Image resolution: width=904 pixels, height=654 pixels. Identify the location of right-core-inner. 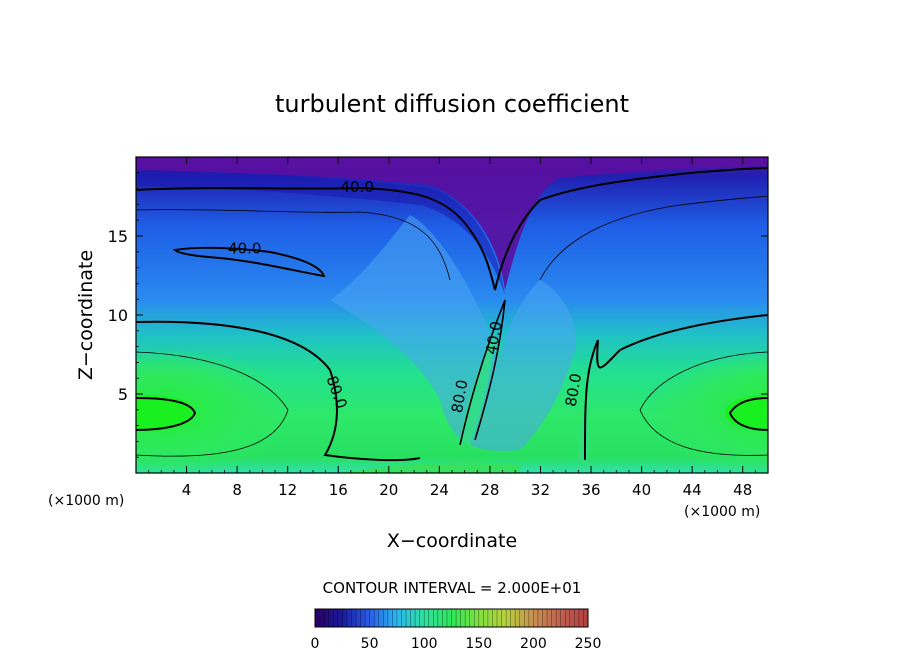
(746, 413).